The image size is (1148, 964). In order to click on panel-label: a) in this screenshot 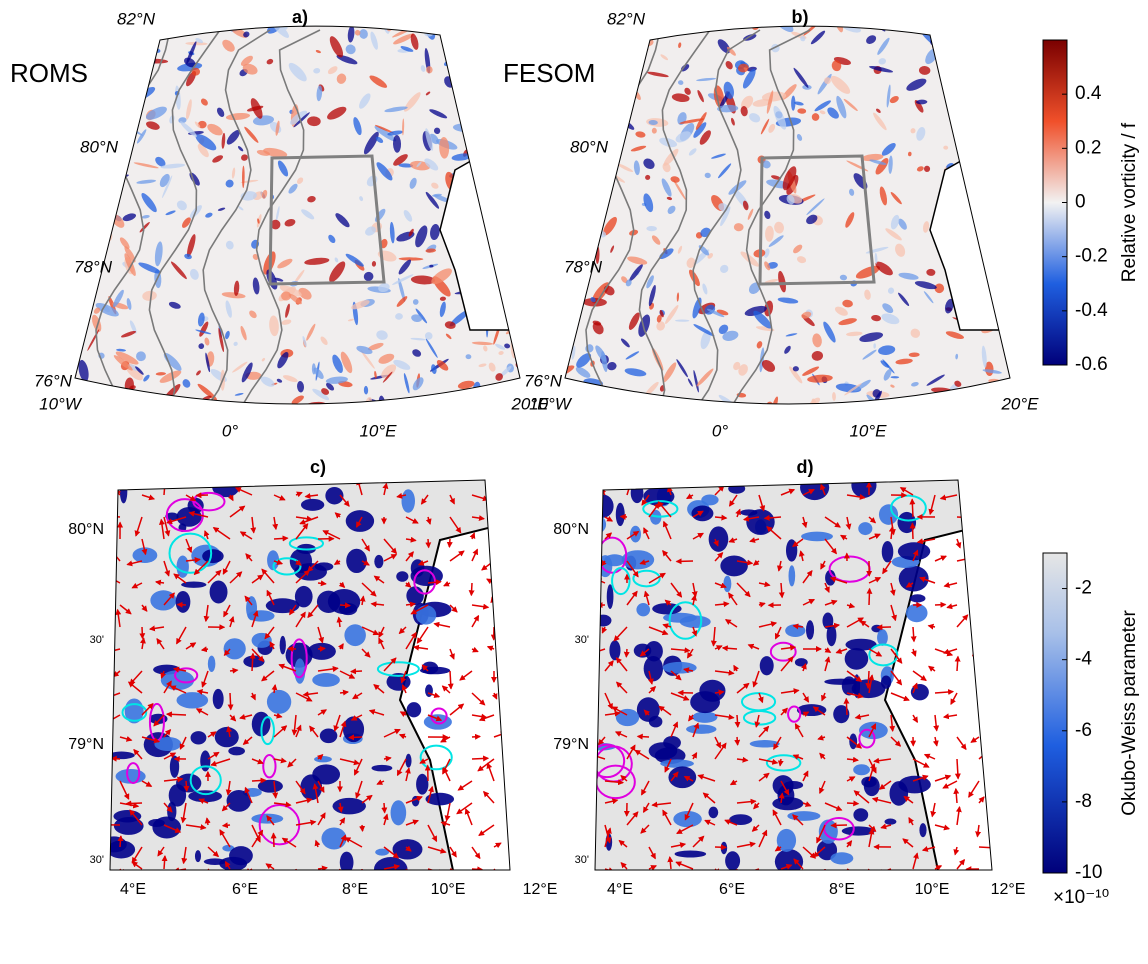, I will do `click(300, 17)`.